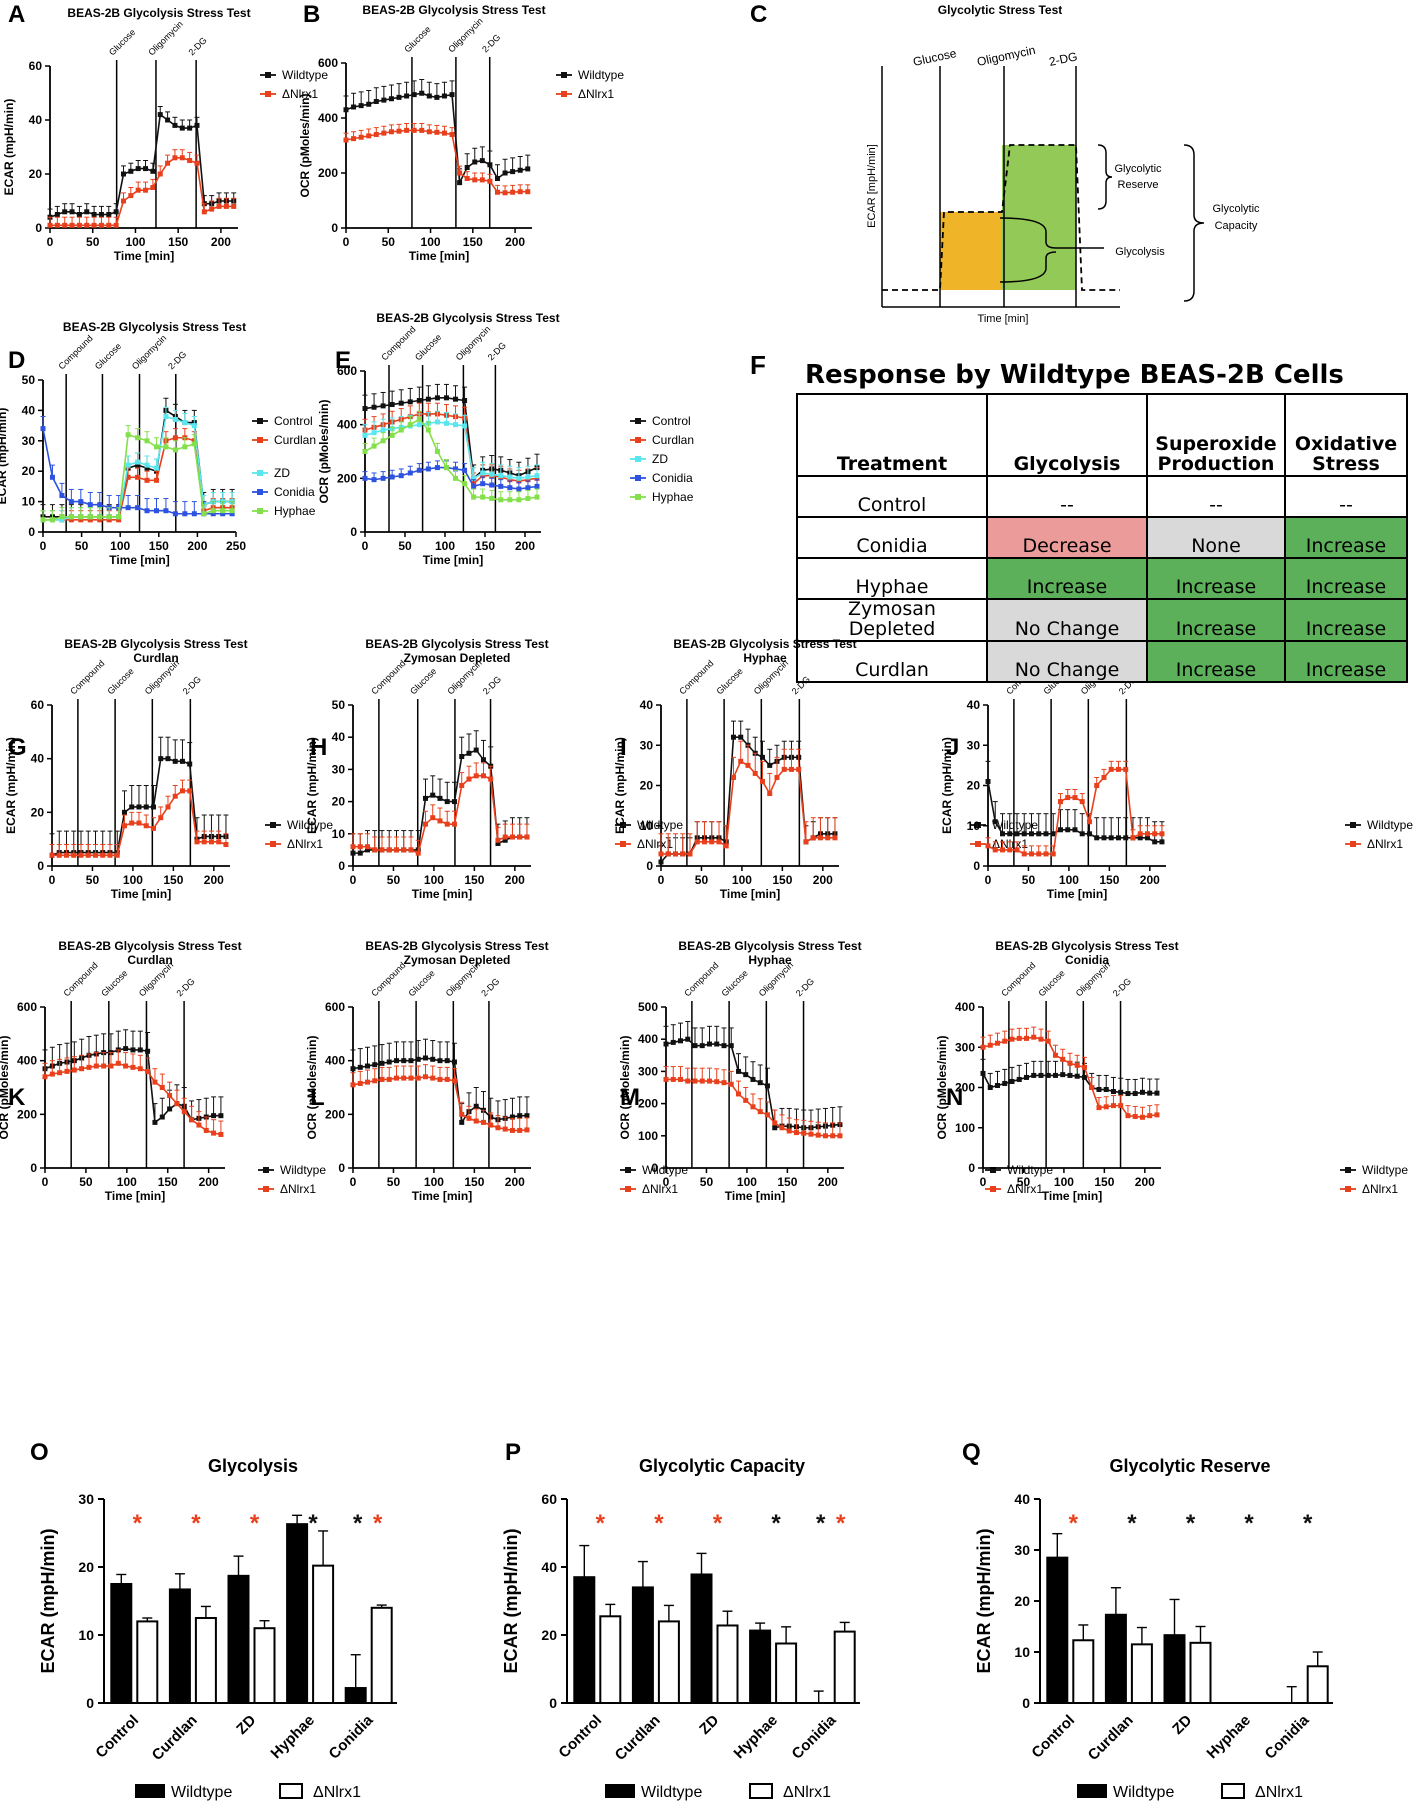  What do you see at coordinates (954, 1097) in the screenshot?
I see `panel-label-n: N` at bounding box center [954, 1097].